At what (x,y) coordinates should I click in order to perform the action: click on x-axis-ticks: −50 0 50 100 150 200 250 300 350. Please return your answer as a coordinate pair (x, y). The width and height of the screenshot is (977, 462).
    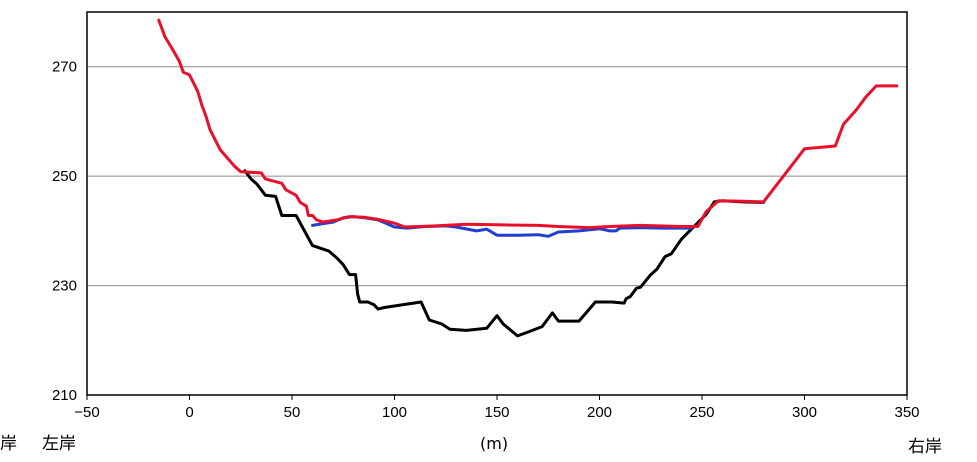
    Looking at the image, I should click on (497, 408).